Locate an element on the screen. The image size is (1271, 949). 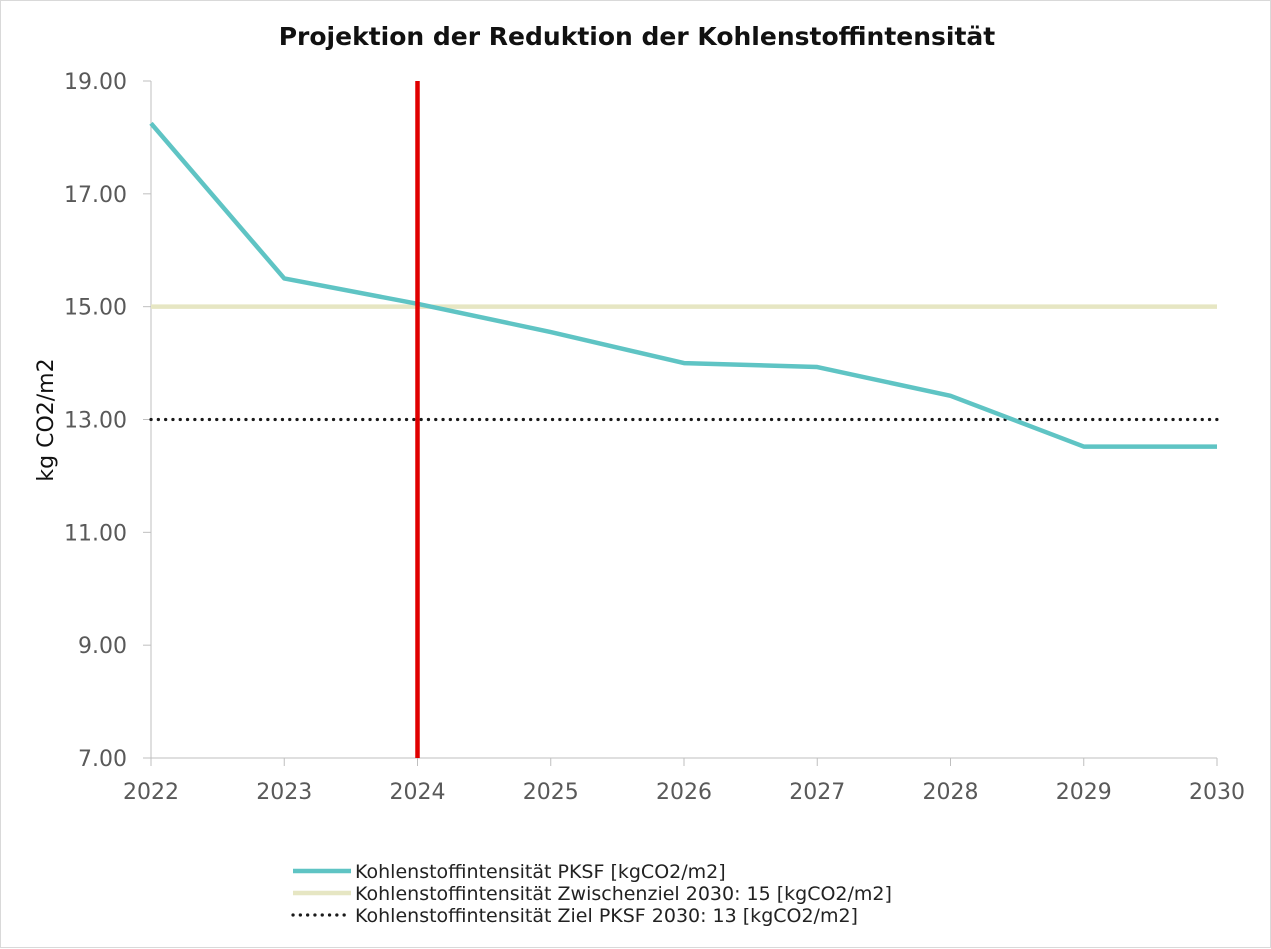
x-tick-label: 2024 is located at coordinates (418, 792).